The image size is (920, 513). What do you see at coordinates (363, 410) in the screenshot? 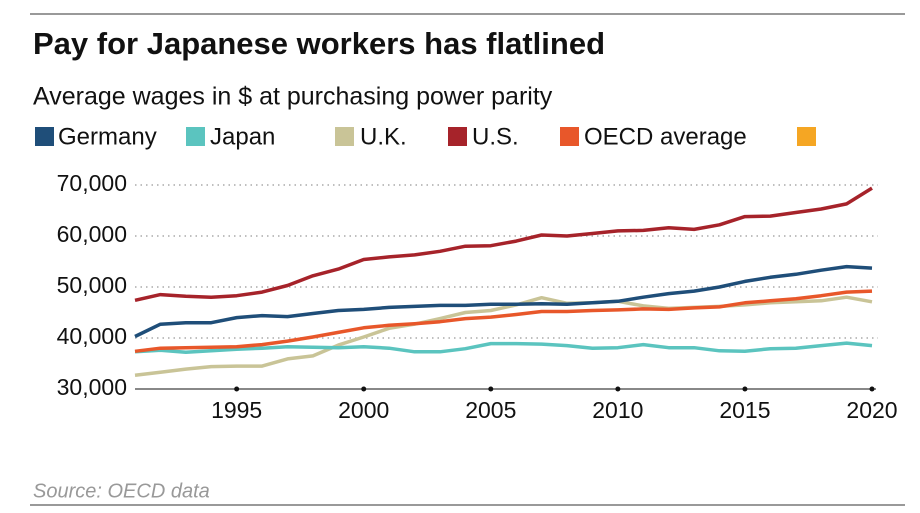
I see `x-tick-label: 2000` at bounding box center [363, 410].